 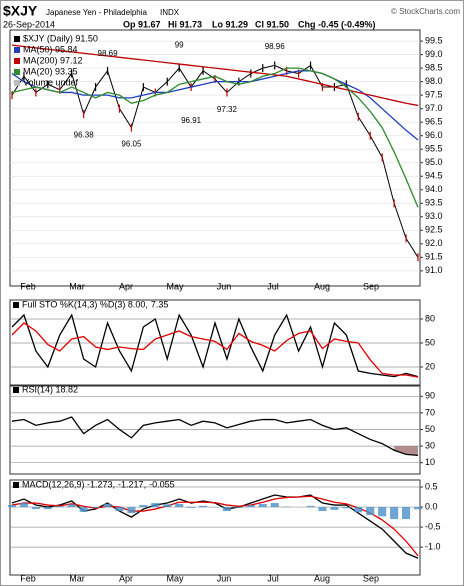 What do you see at coordinates (53, 60) in the screenshot?
I see `legend-label: MA(200) 97.12` at bounding box center [53, 60].